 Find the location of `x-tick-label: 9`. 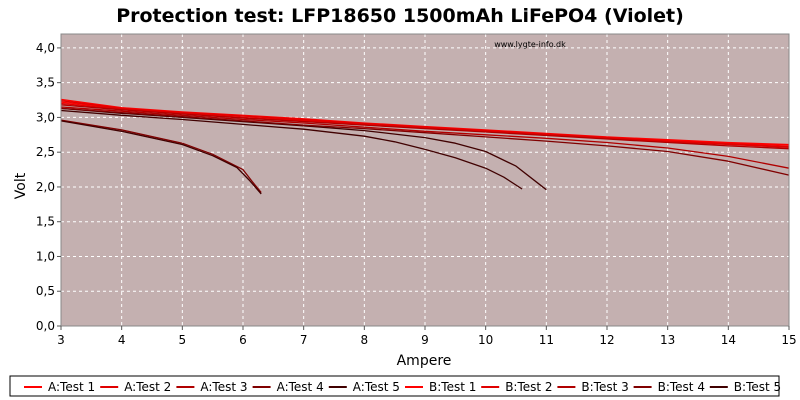

x-tick-label: 9 is located at coordinates (425, 340).